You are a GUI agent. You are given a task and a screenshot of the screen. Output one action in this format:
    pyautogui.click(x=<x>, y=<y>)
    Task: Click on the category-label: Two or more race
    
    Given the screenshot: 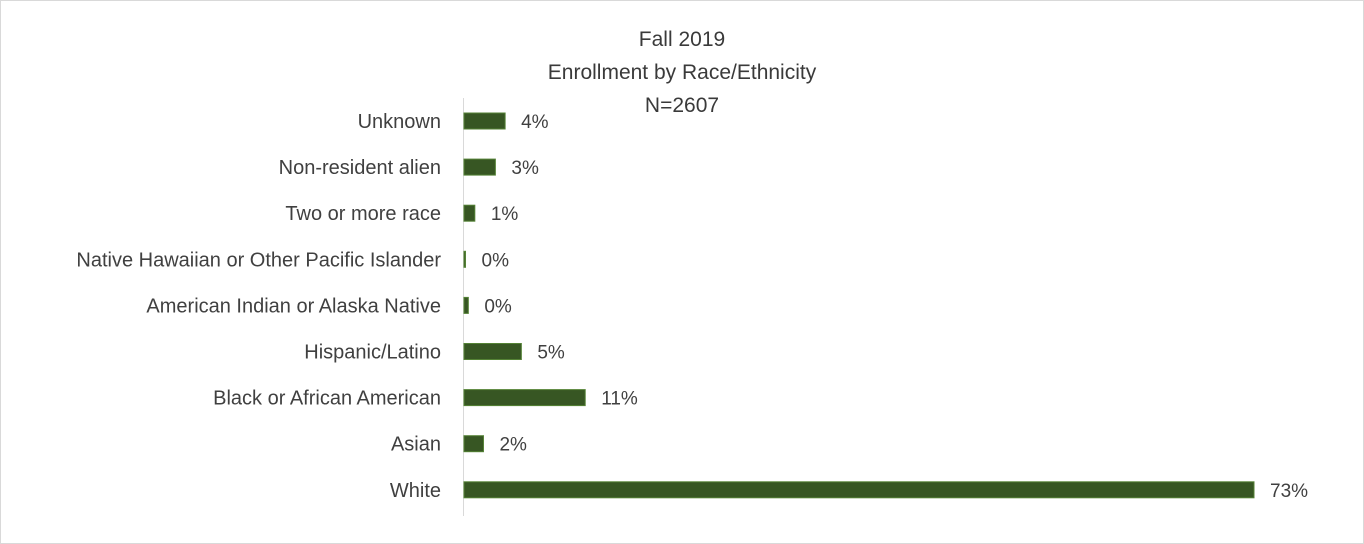 What is the action you would take?
    pyautogui.click(x=363, y=214)
    